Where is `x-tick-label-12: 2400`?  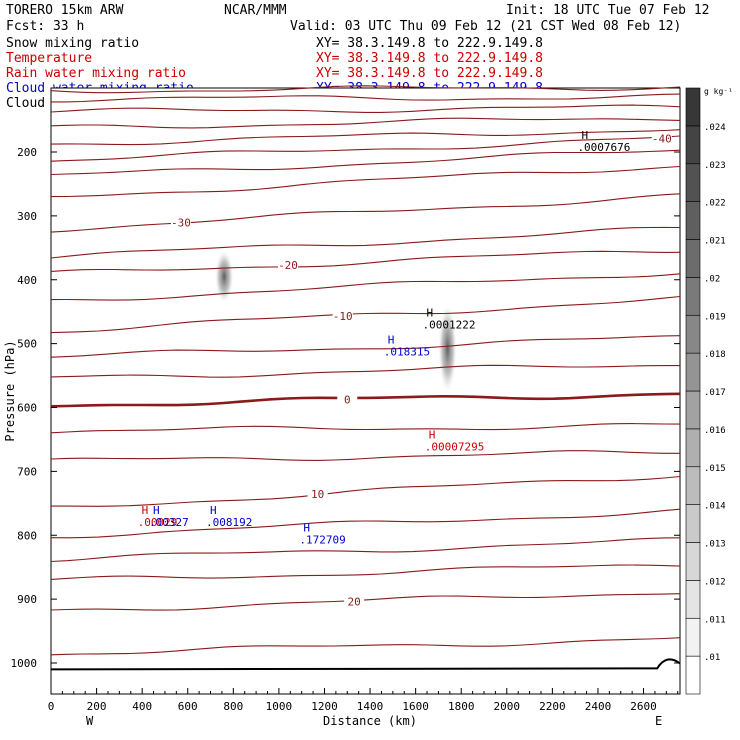
x-tick-label-12: 2400 is located at coordinates (598, 706).